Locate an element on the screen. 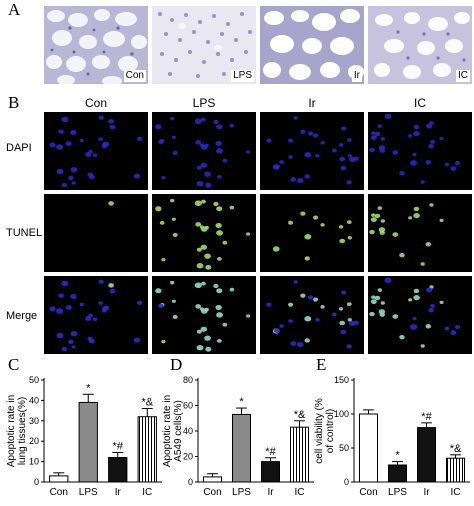 The height and width of the screenshot is (506, 474). x-tick-label: IC is located at coordinates (456, 492).